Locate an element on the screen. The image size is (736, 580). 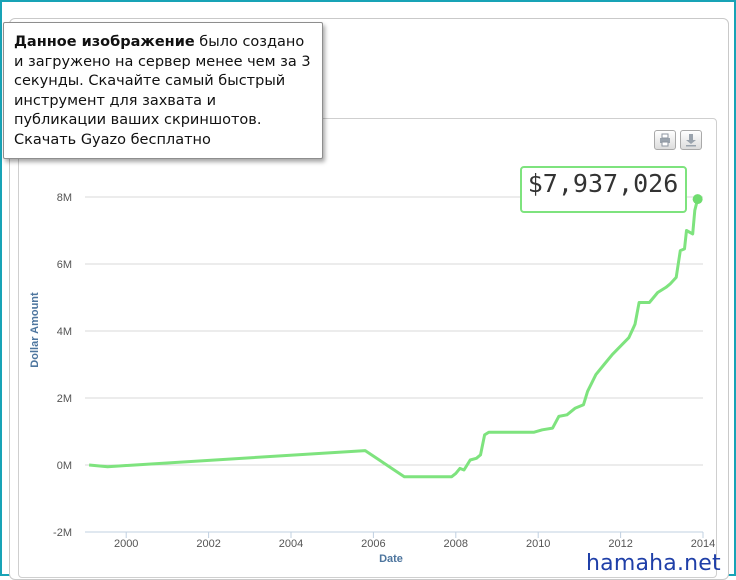
x-tick-label: 2014 is located at coordinates (703, 544).